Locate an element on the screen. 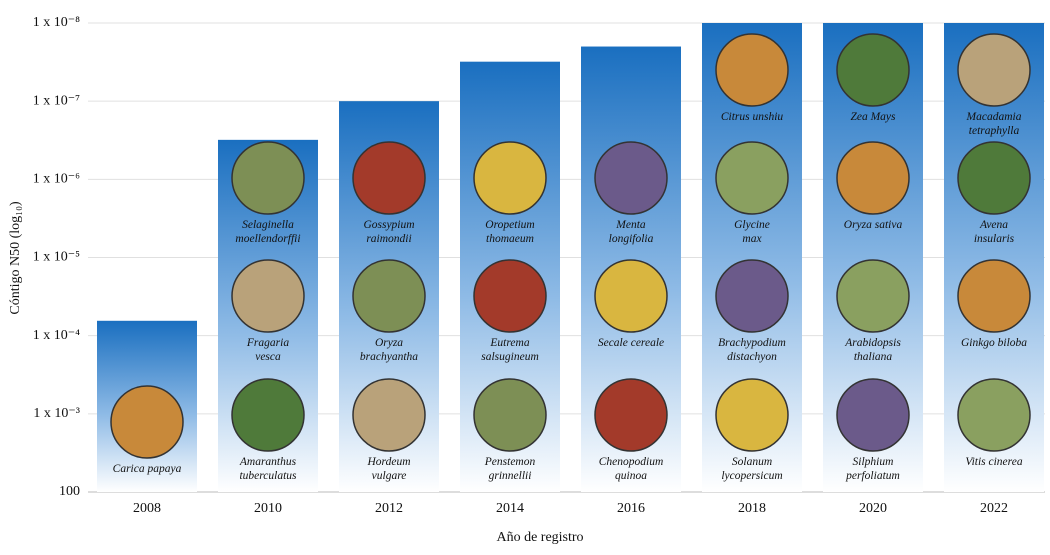  species-label: Oropetium thomaeum is located at coordinates (510, 232).